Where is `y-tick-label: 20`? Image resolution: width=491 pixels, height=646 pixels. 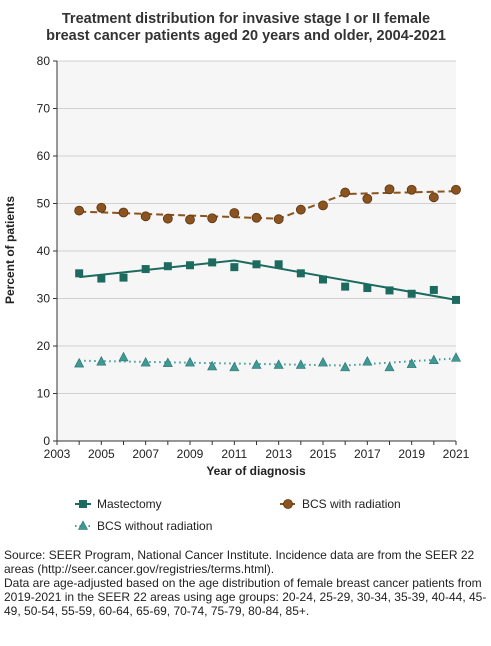 y-tick-label: 20 is located at coordinates (44, 346).